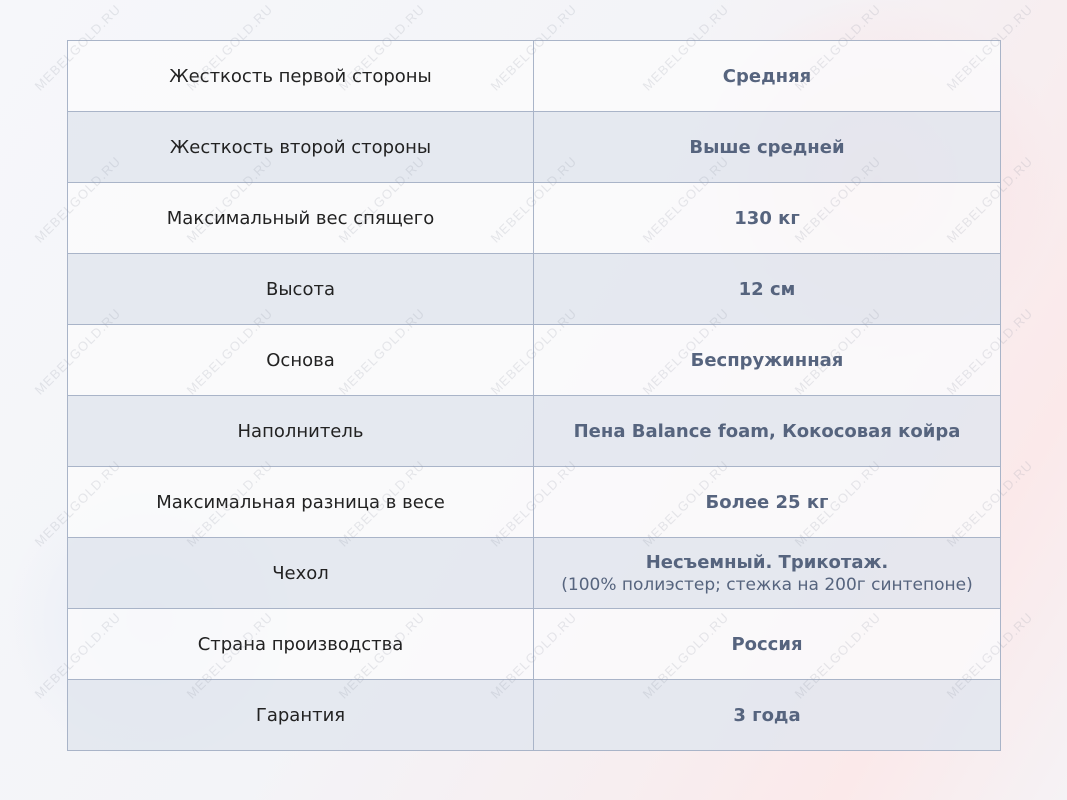 The image size is (1067, 800). I want to click on spec-value: 12 см, so click(767, 289).